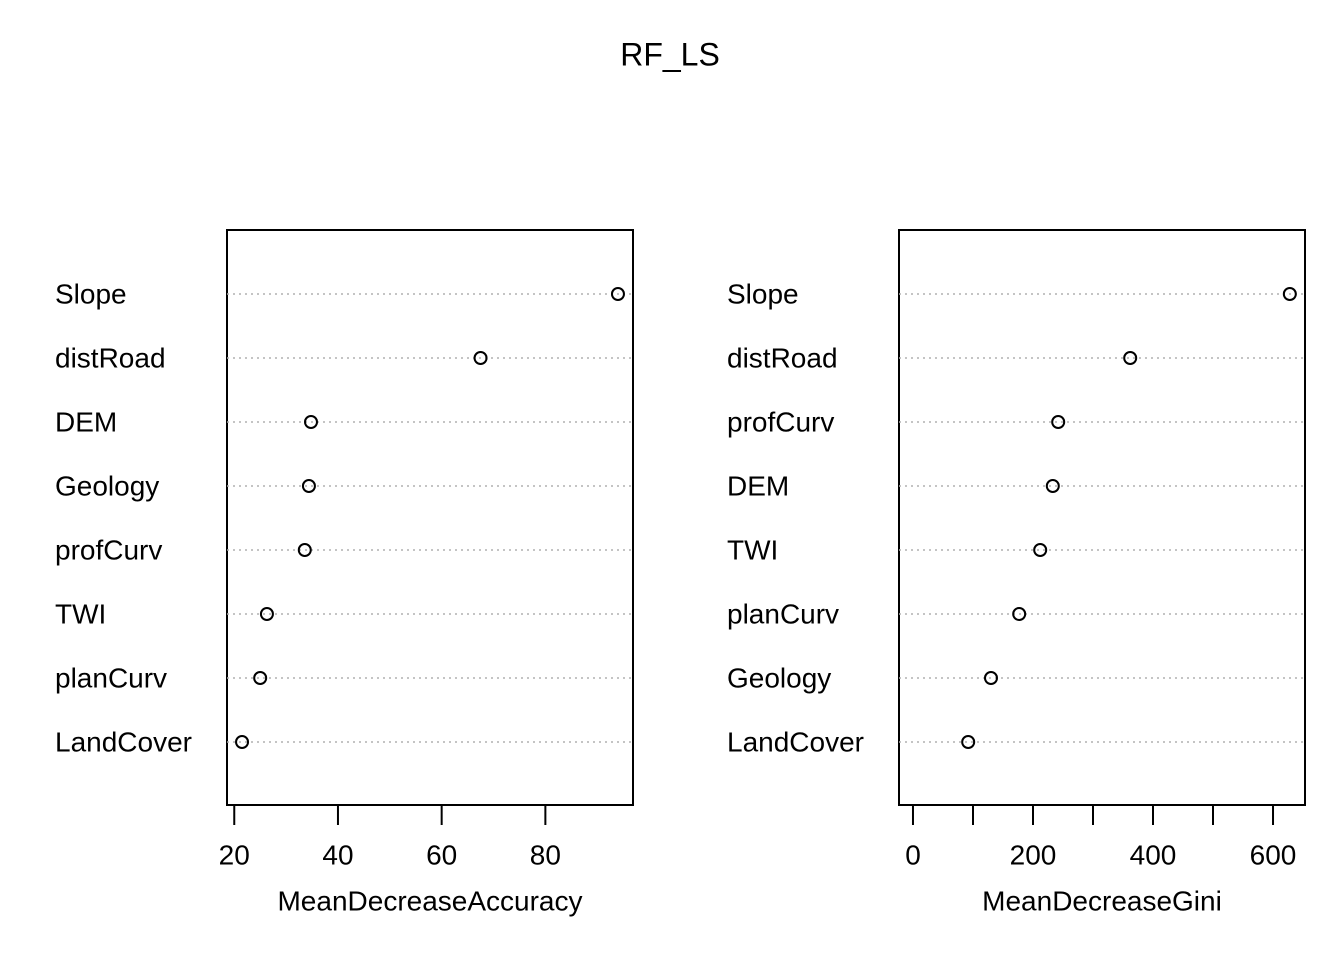  Describe the element at coordinates (1273, 854) in the screenshot. I see `x-tick-label: 600` at that location.